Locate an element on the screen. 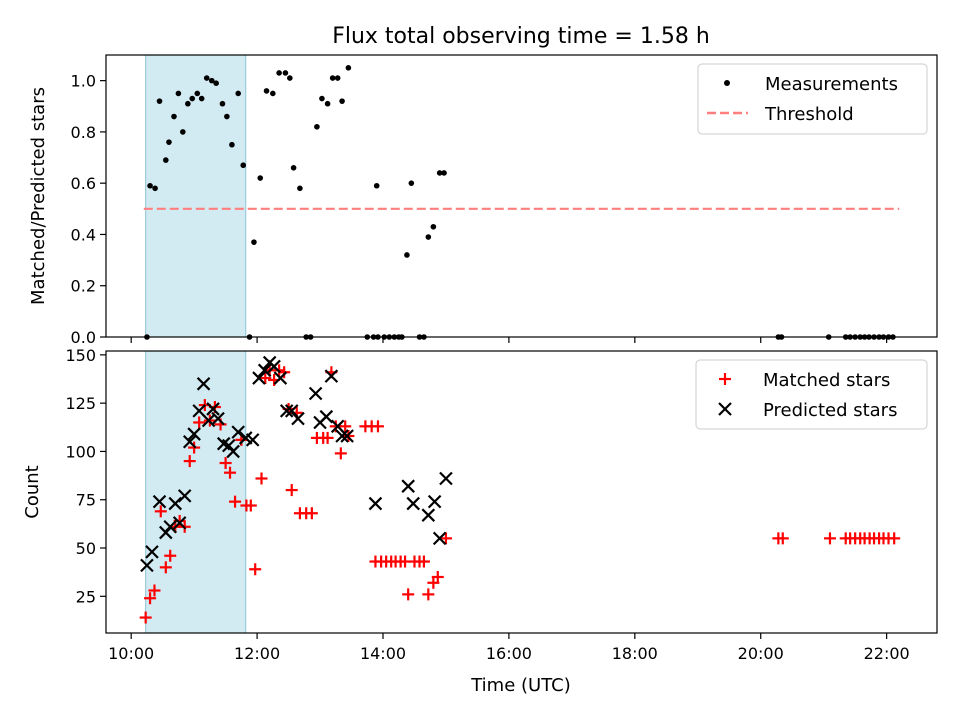  shaded-span-rect is located at coordinates (196, 196).